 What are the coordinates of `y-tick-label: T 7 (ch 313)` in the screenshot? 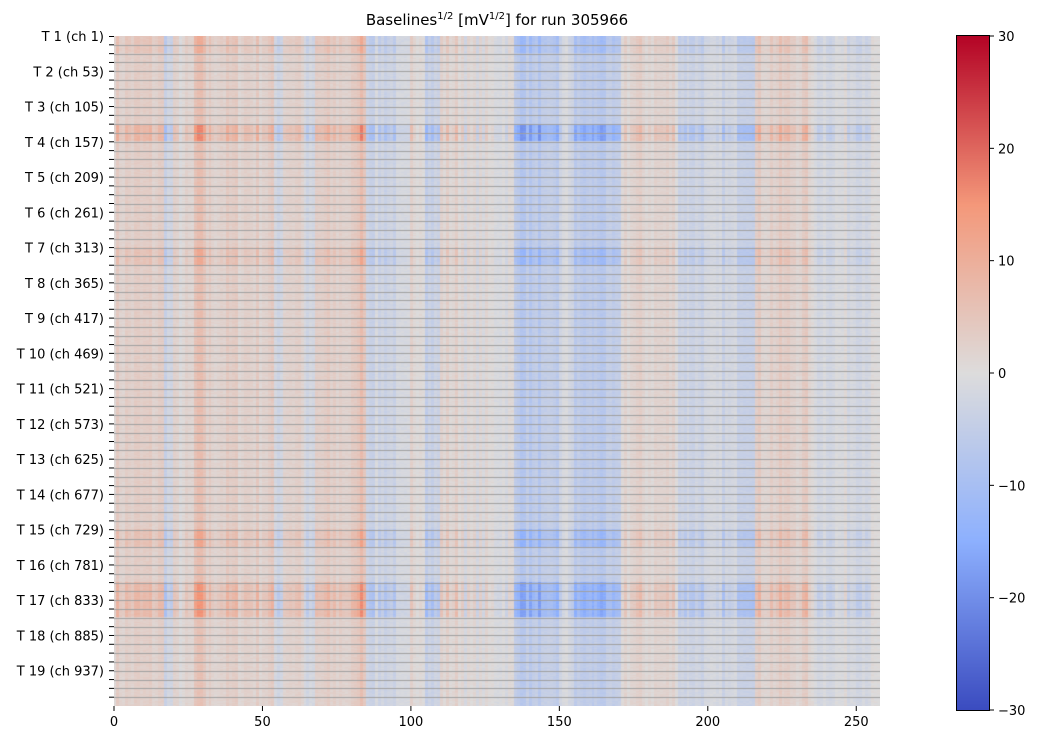 It's located at (64, 249).